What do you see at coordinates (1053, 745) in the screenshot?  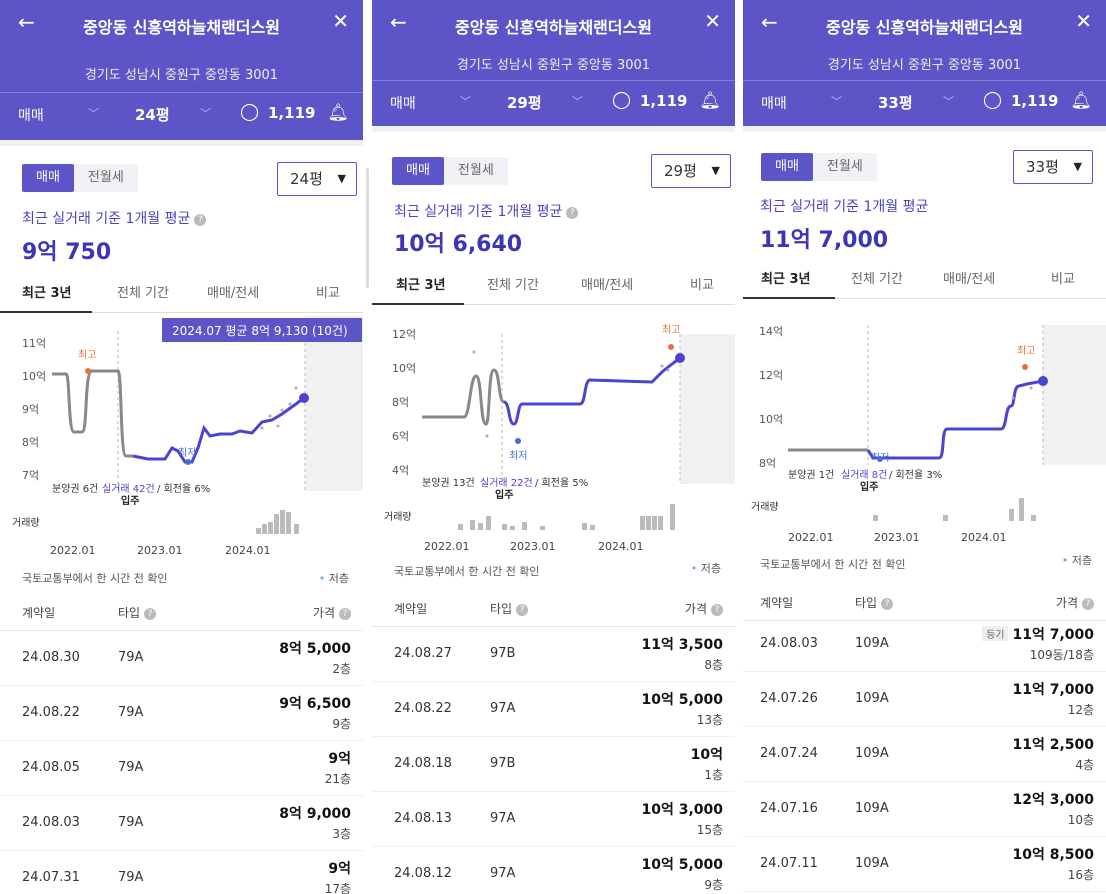 I see `row-price: 11억 2,500` at bounding box center [1053, 745].